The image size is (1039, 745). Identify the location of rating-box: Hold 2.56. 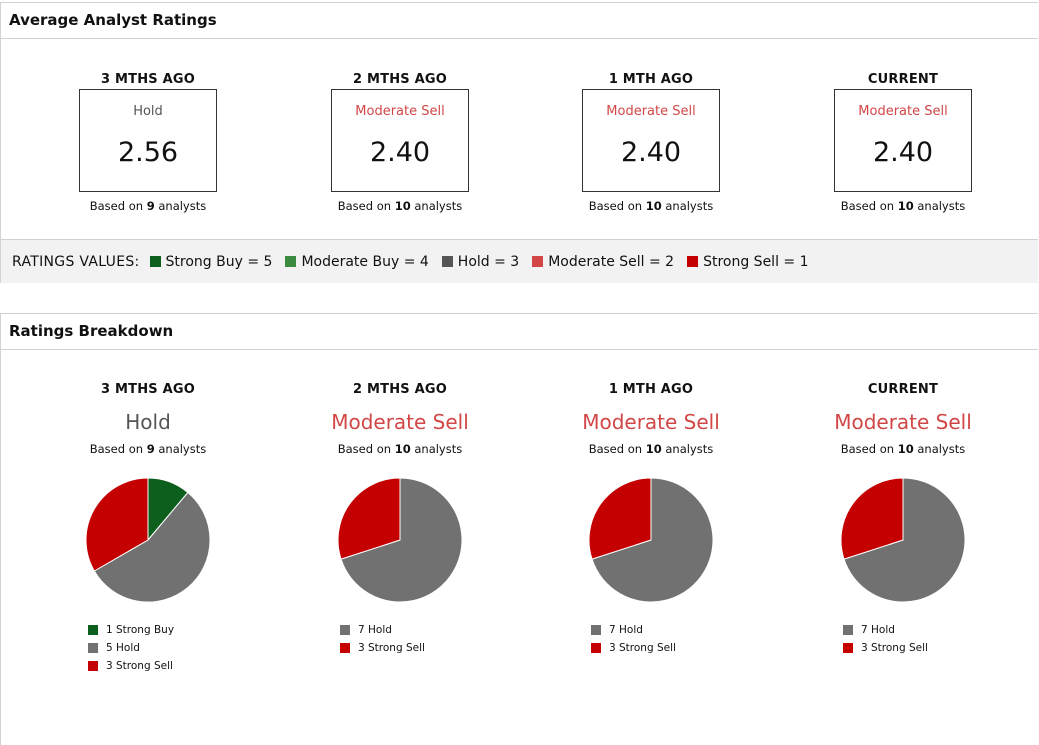
(148, 140).